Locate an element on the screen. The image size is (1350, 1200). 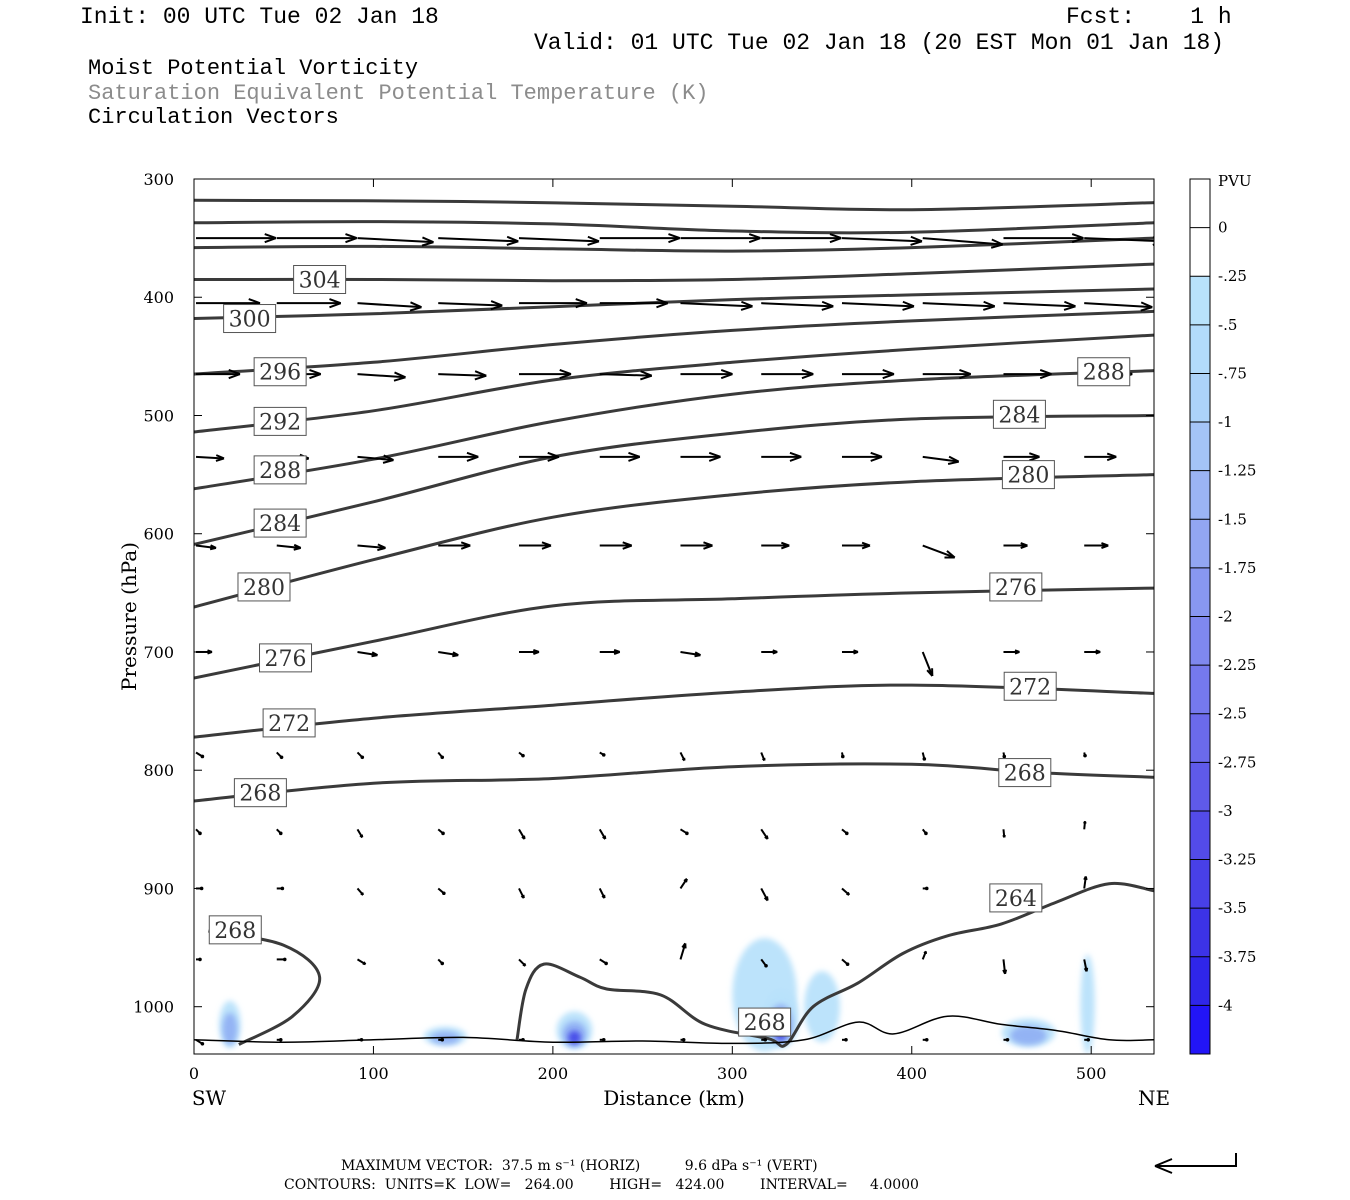
colorbar-label-16: -4 is located at coordinates (1225, 1005).